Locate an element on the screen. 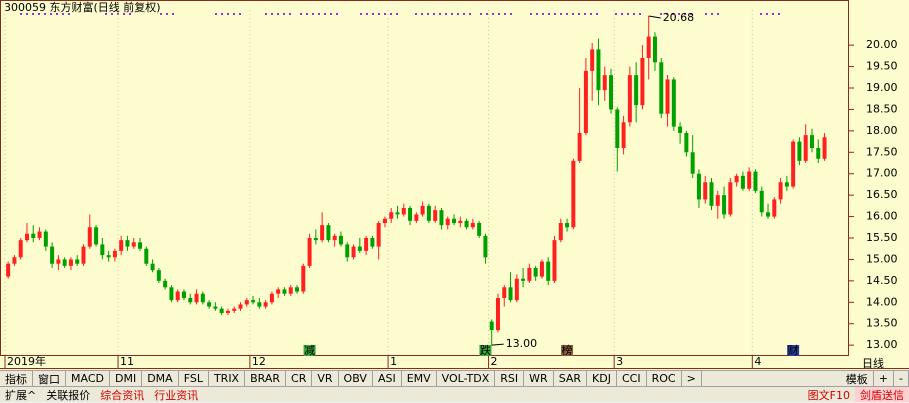 The width and height of the screenshot is (909, 403). y-tick-label: 13.00 is located at coordinates (882, 344).